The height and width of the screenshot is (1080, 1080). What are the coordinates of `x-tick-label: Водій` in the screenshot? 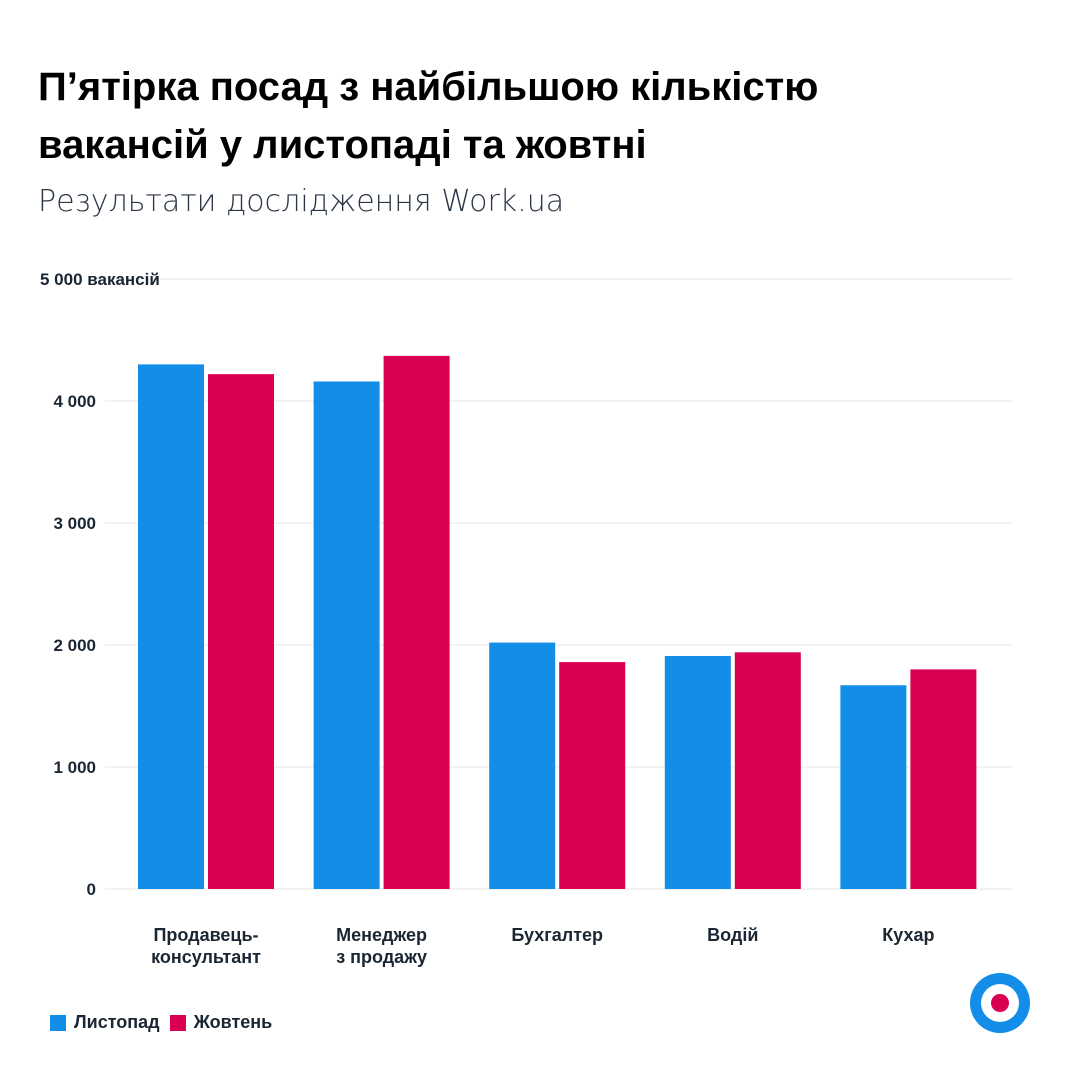 It's located at (732, 935).